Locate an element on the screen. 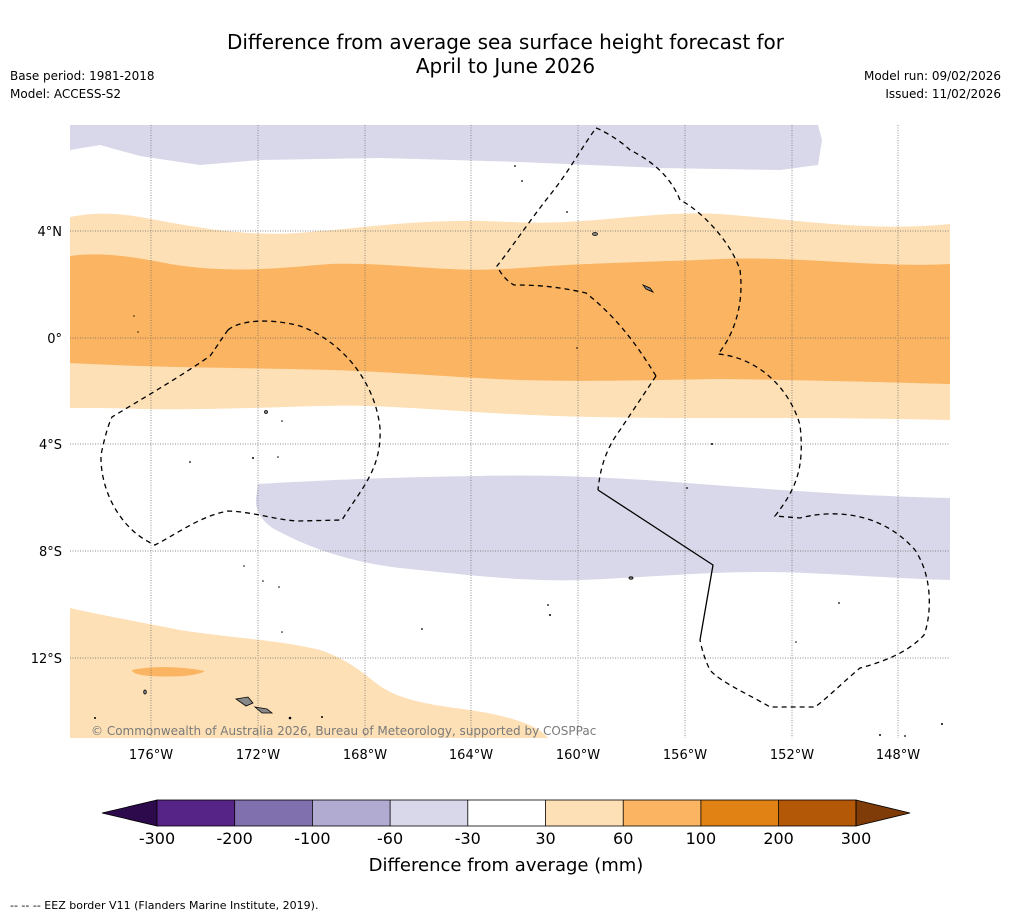 The width and height of the screenshot is (1011, 919). colorbar-extend-min is located at coordinates (129, 813).